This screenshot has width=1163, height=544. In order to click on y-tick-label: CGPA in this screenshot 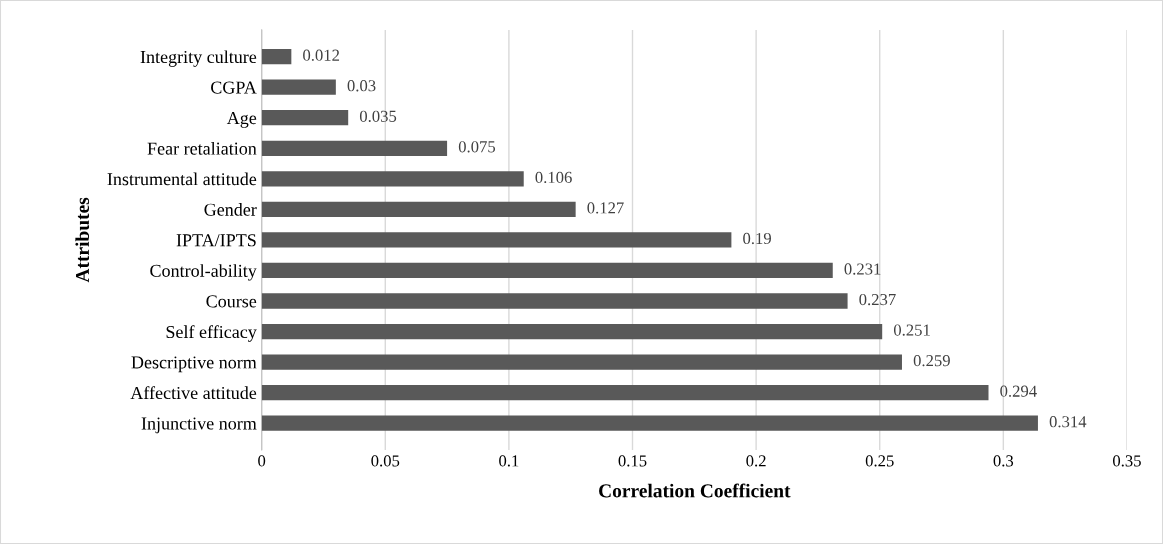, I will do `click(234, 87)`.